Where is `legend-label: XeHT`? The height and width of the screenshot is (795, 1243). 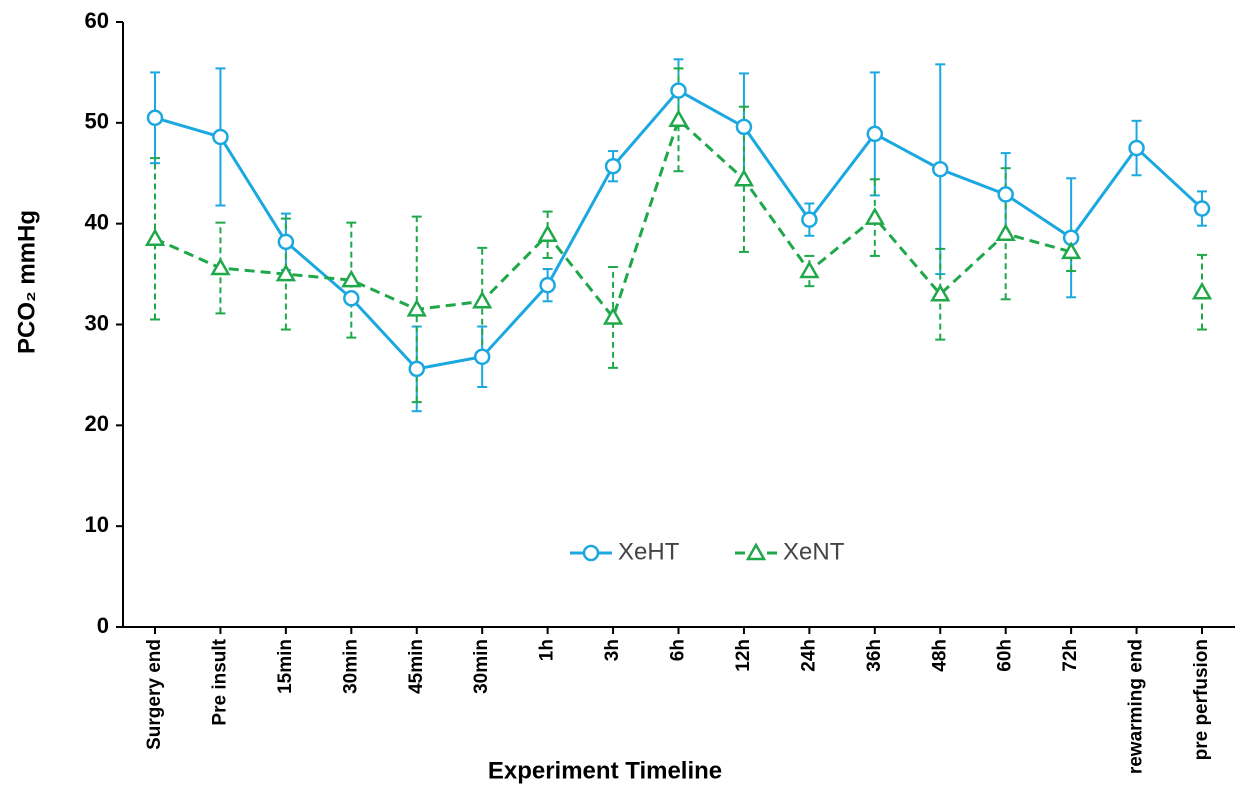 legend-label: XeHT is located at coordinates (649, 551).